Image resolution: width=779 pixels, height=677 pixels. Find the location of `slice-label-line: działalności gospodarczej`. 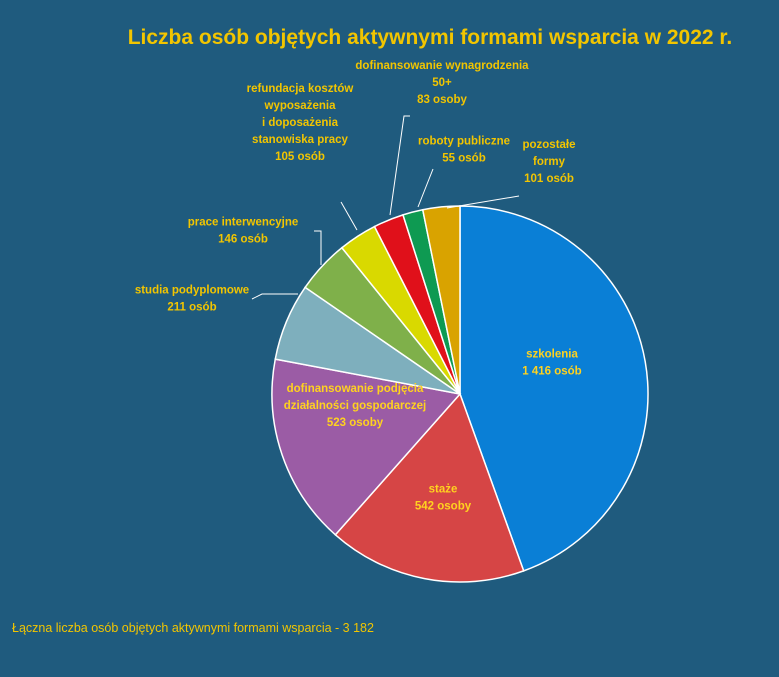

slice-label-line: działalności gospodarczej is located at coordinates (355, 406).